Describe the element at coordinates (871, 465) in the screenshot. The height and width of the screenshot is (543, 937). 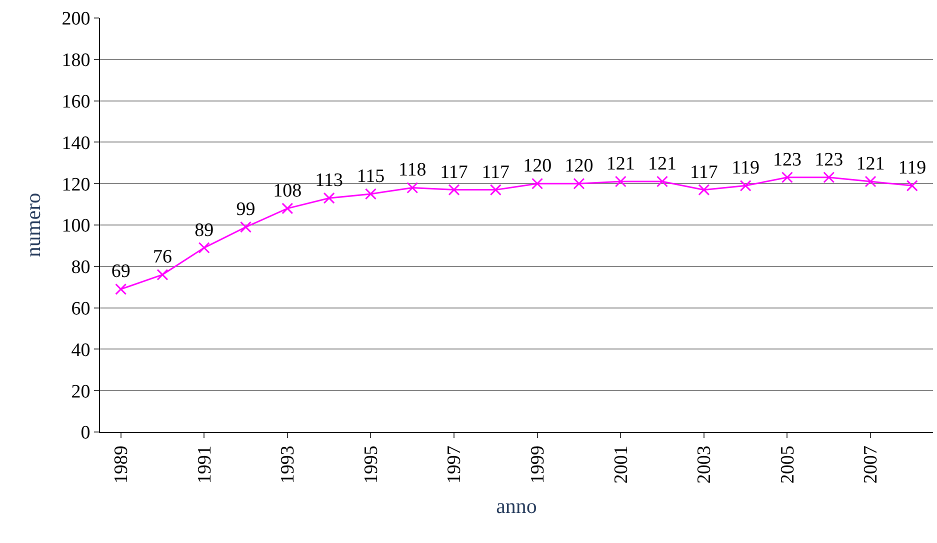
I see `x-tick-label: 2007` at that location.